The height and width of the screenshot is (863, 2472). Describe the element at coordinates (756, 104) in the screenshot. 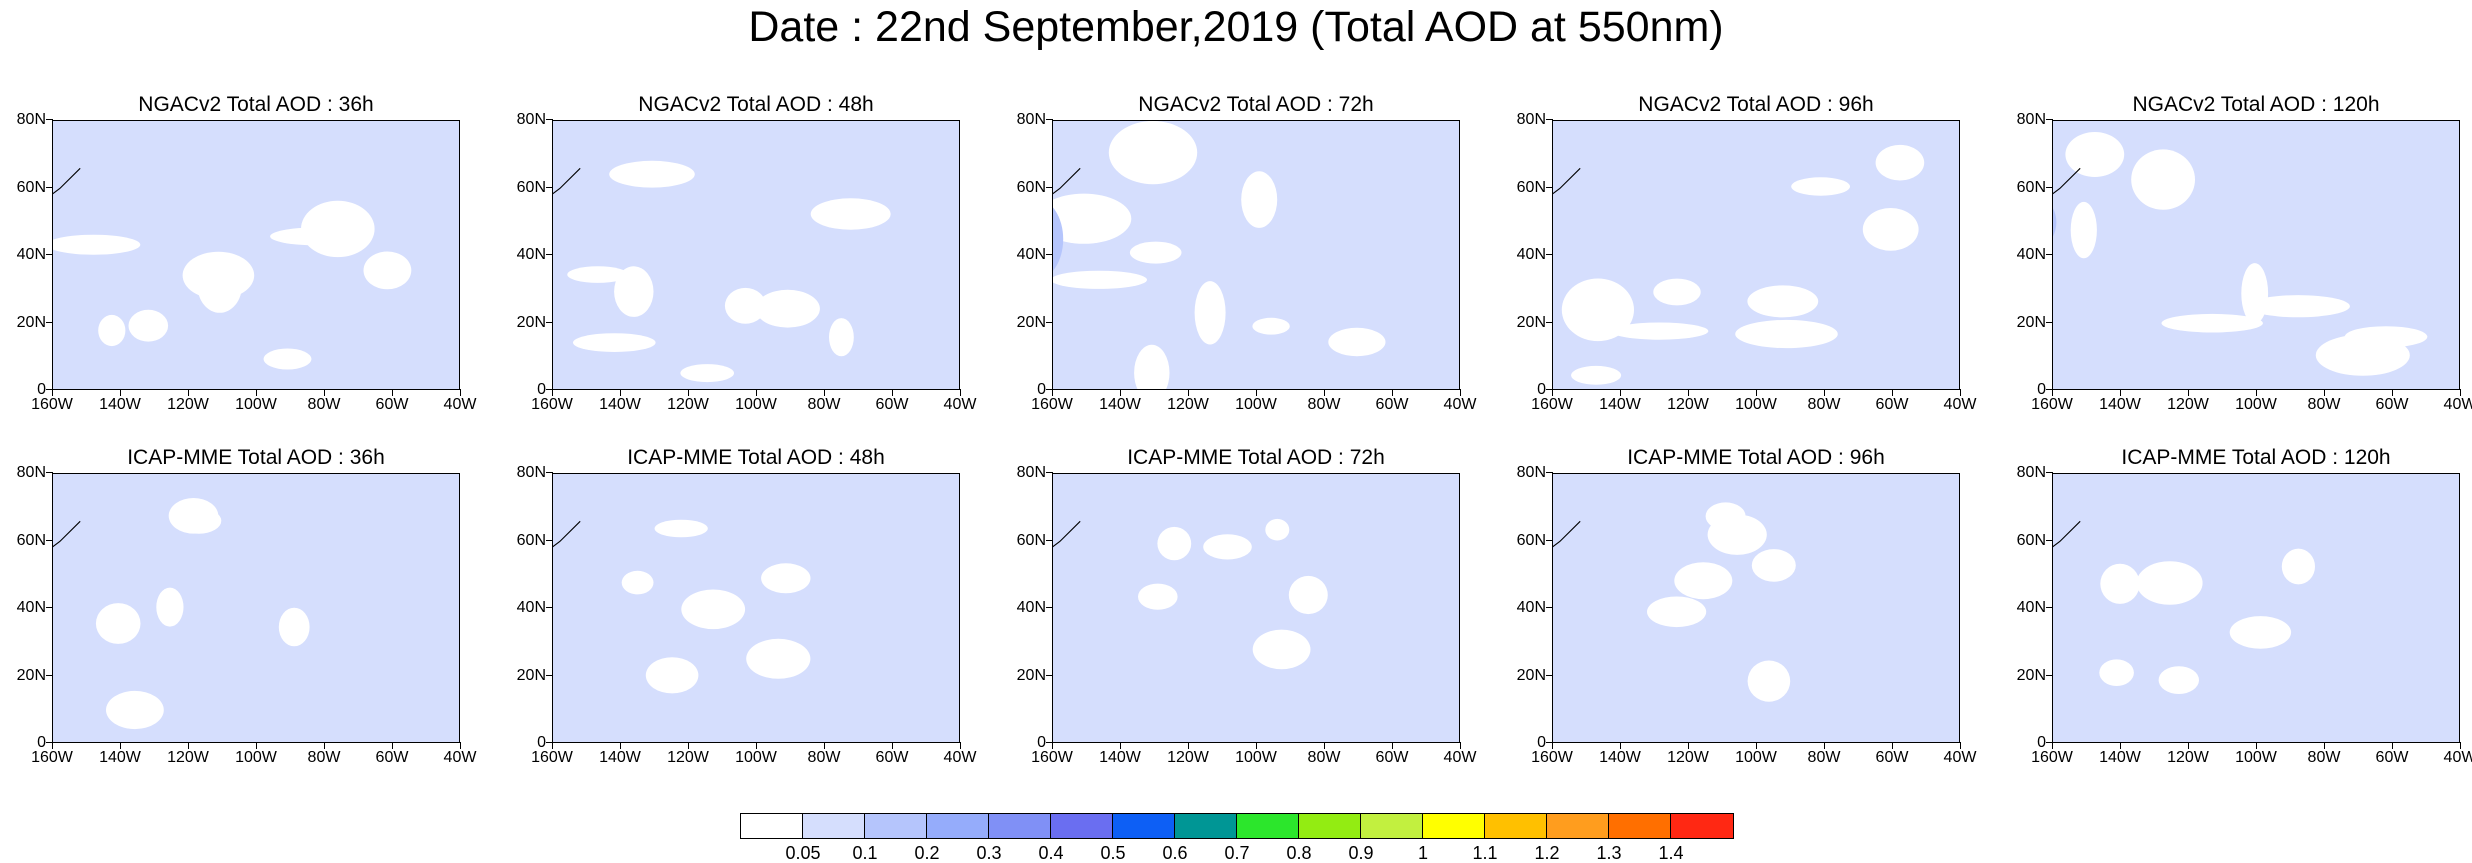

I see `panel-title: NGACv2 Total AOD : 48h` at that location.